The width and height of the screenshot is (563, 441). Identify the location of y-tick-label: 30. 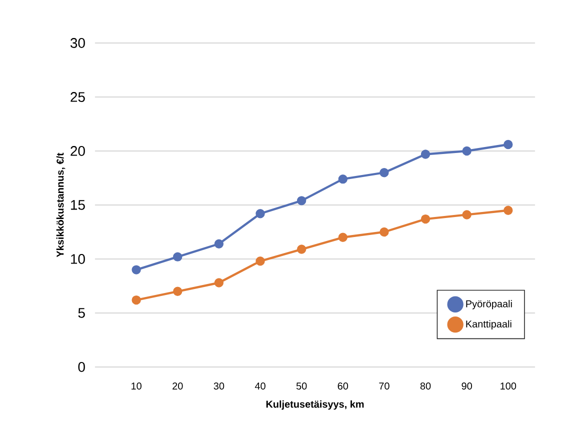
(77, 43).